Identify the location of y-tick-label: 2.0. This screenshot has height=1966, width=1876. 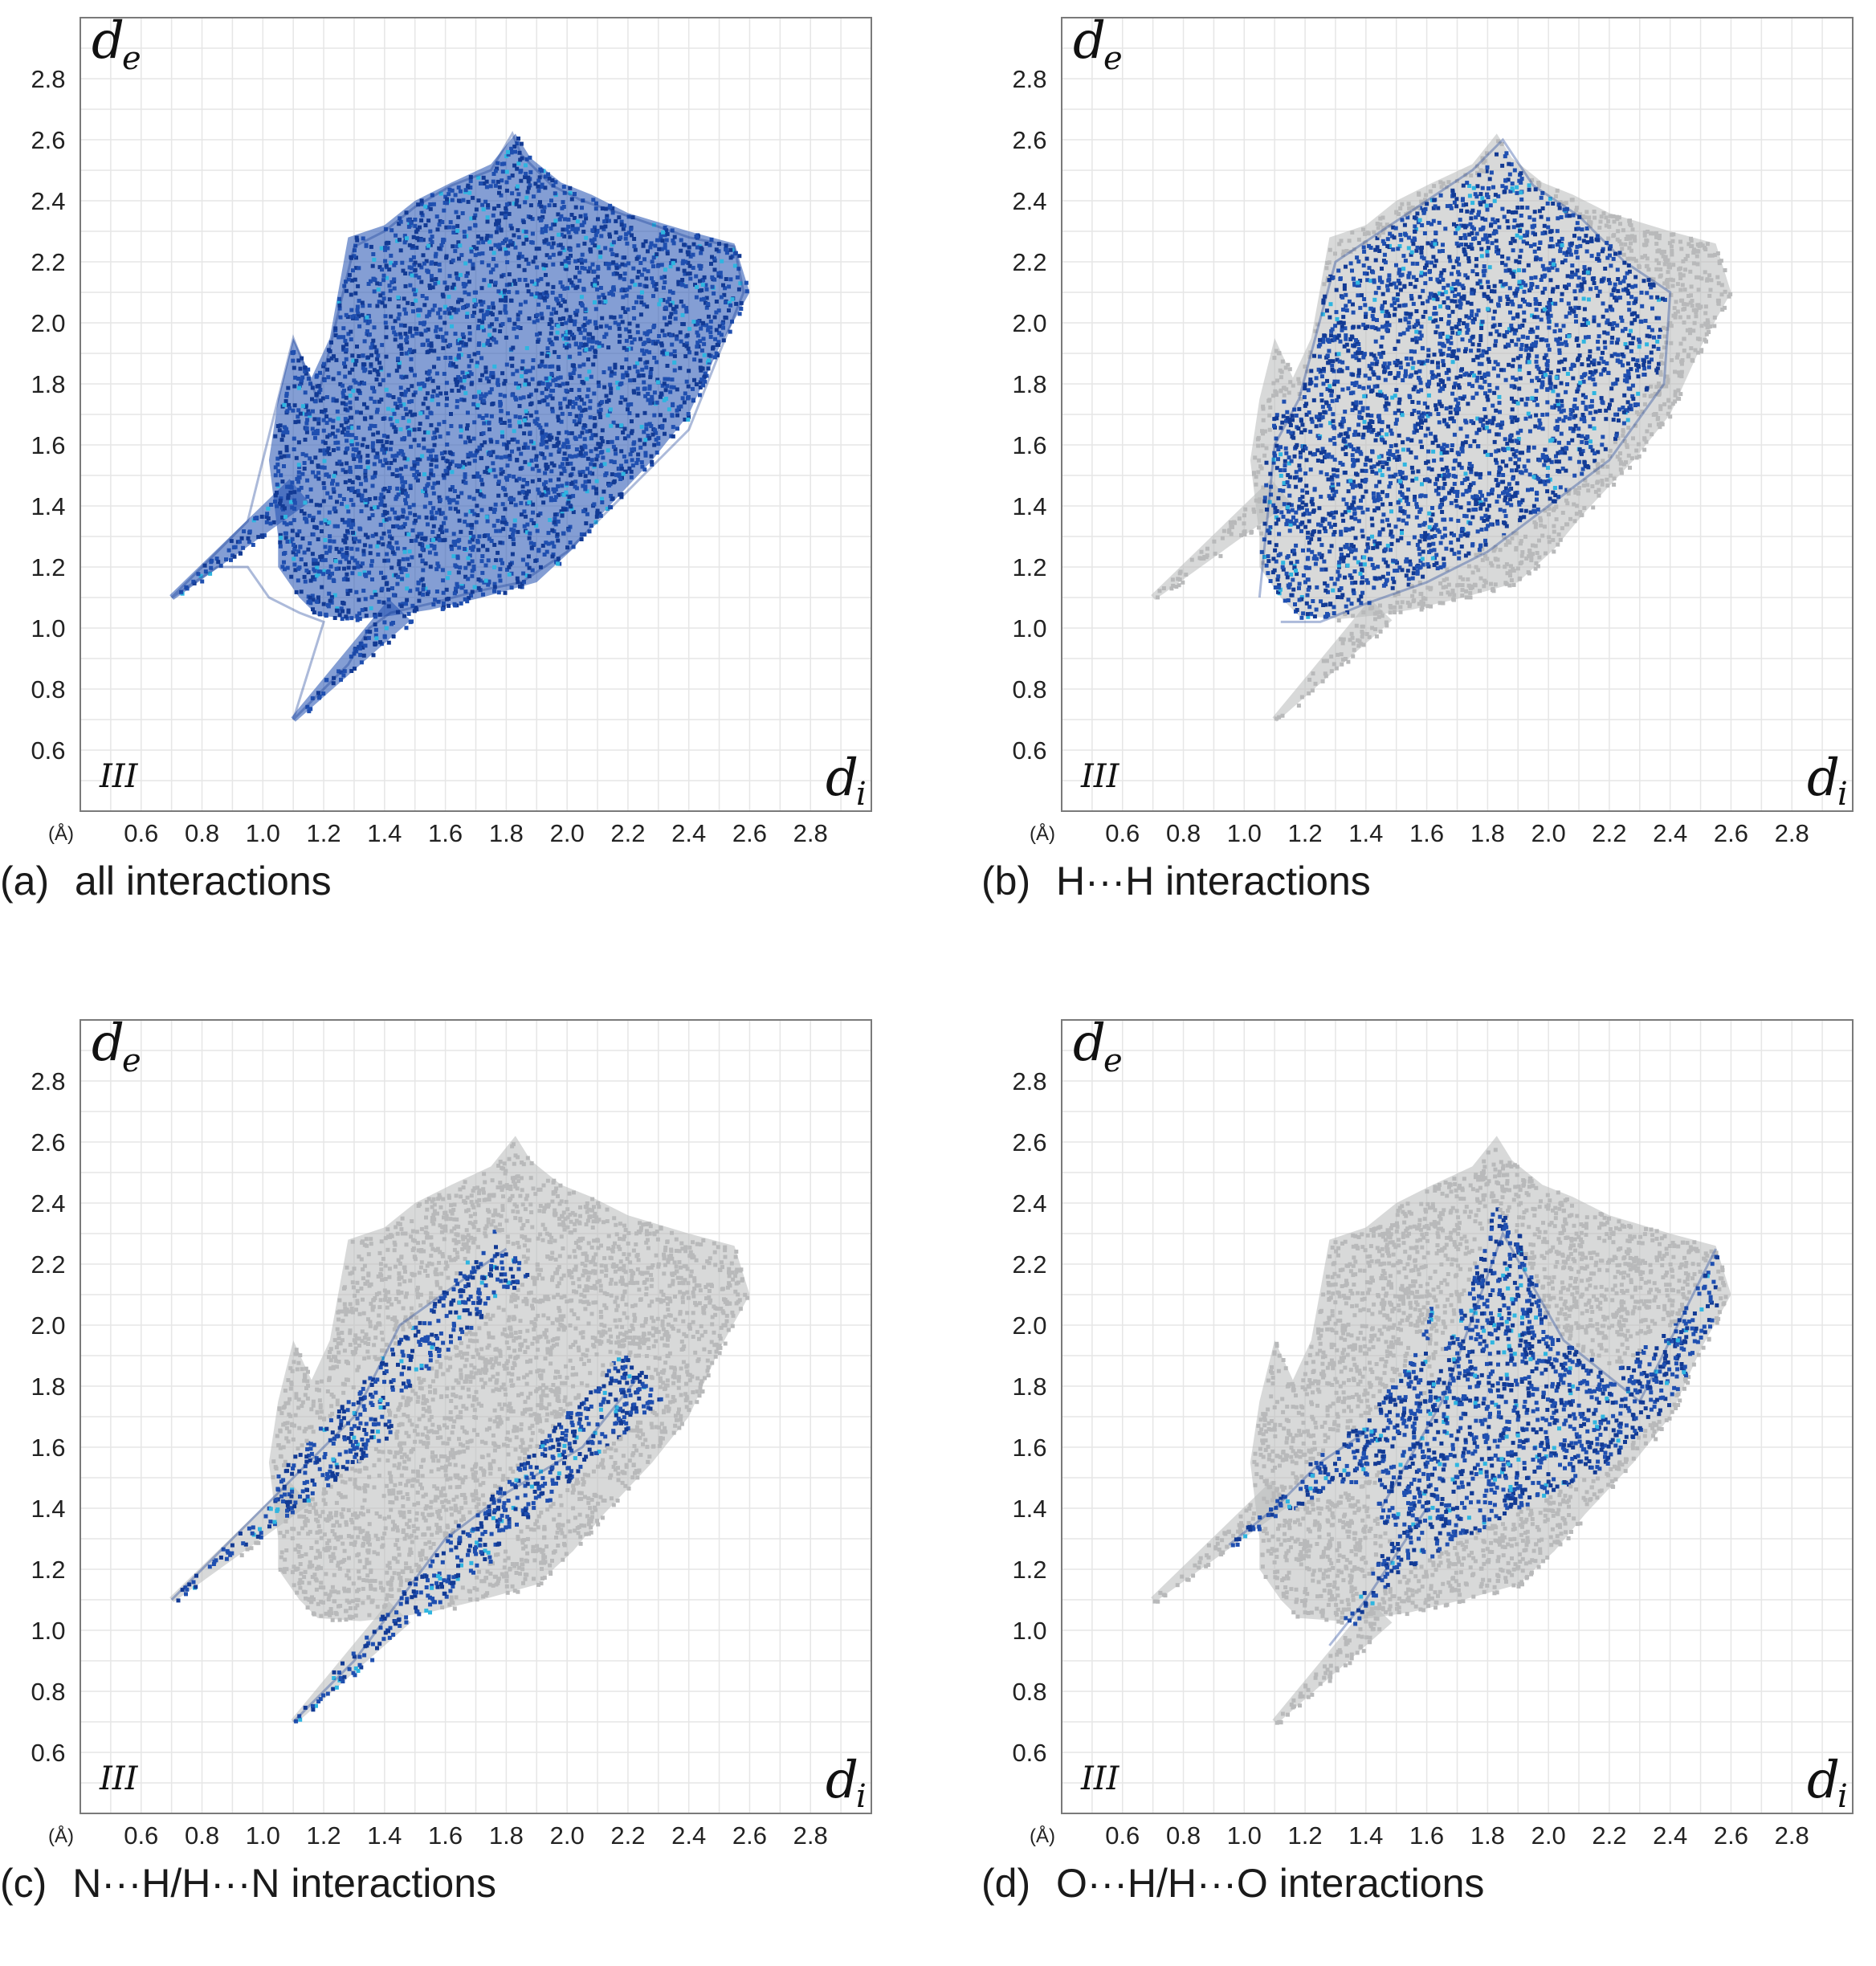
(48, 323).